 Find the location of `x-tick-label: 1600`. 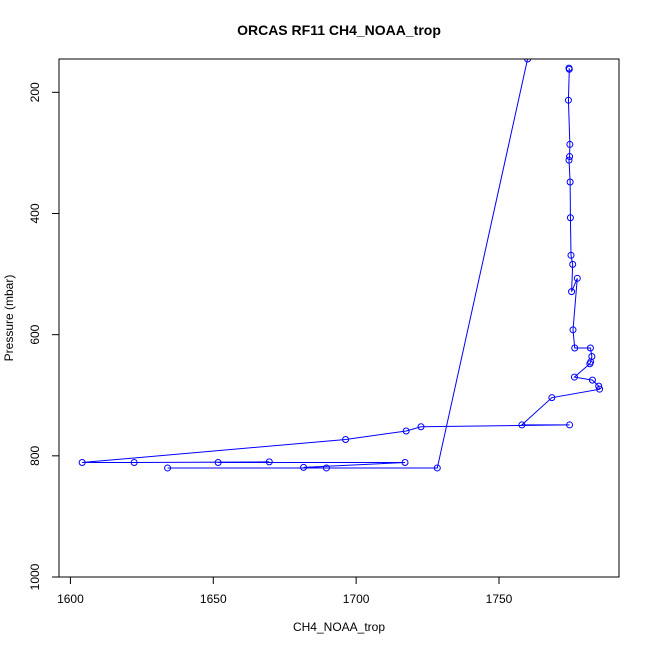

x-tick-label: 1600 is located at coordinates (70, 599).